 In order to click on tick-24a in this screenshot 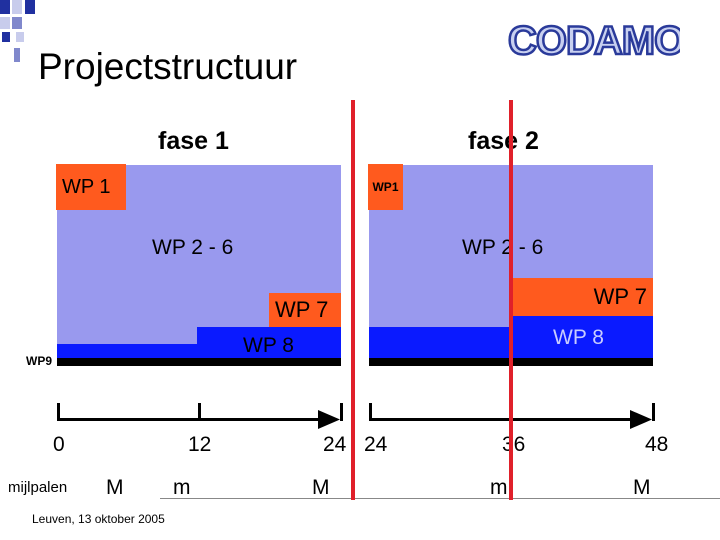, I will do `click(341, 412)`.